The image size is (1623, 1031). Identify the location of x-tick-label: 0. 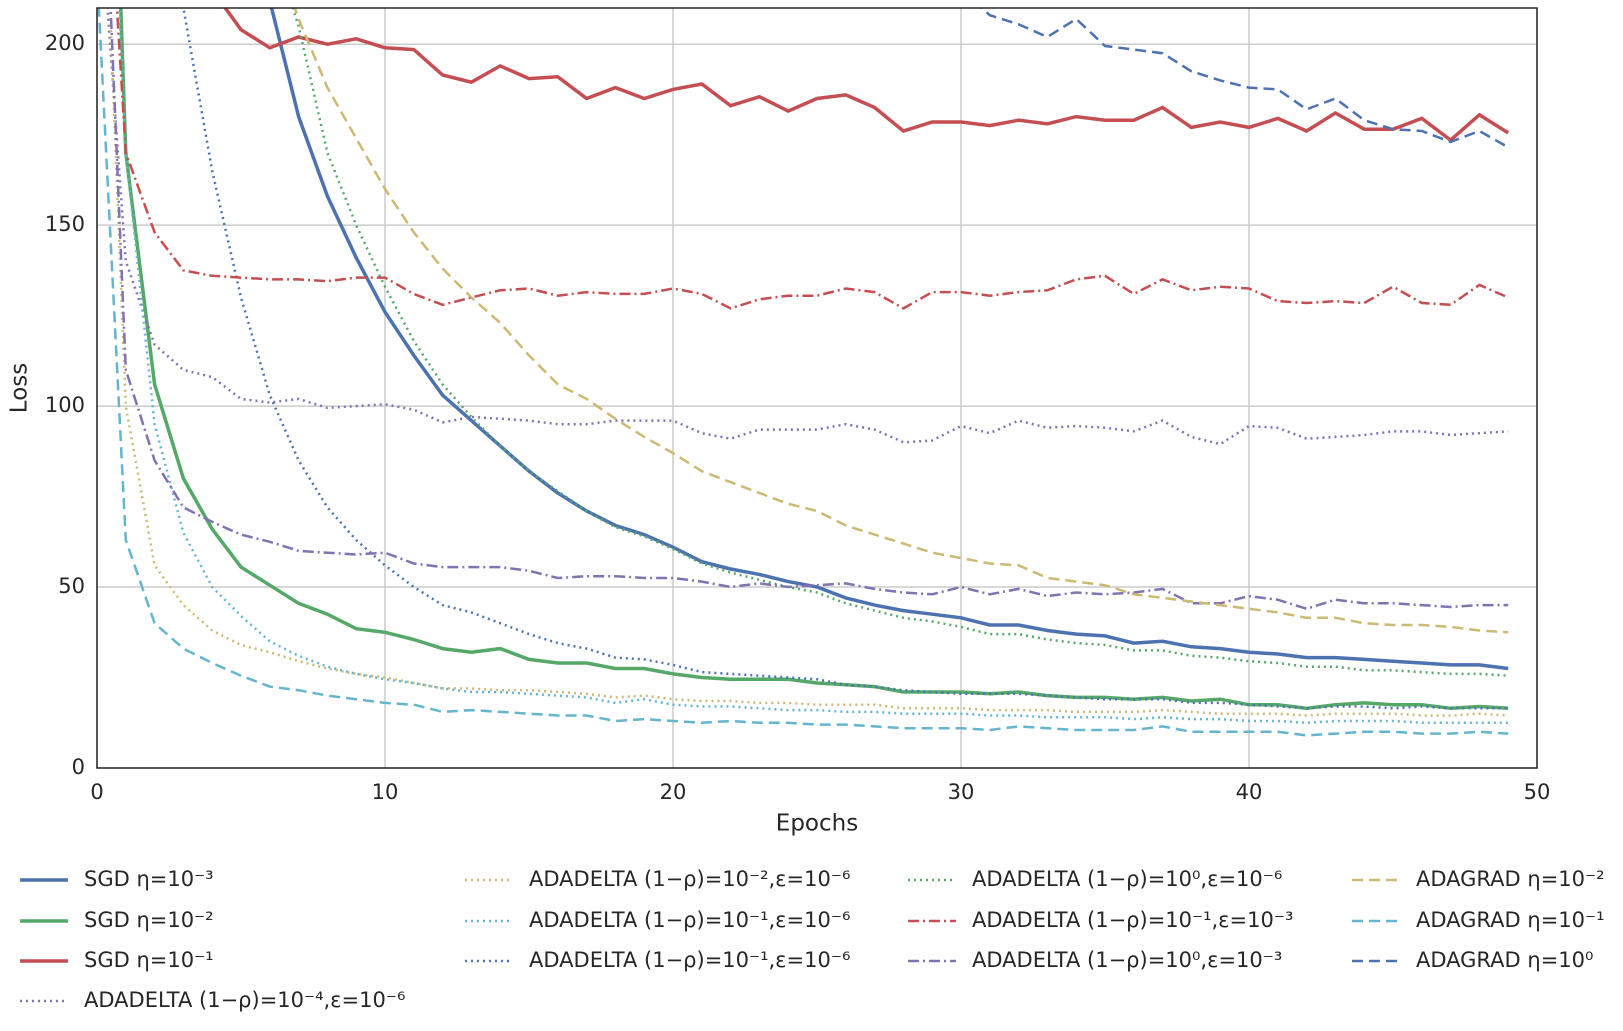
(96, 792).